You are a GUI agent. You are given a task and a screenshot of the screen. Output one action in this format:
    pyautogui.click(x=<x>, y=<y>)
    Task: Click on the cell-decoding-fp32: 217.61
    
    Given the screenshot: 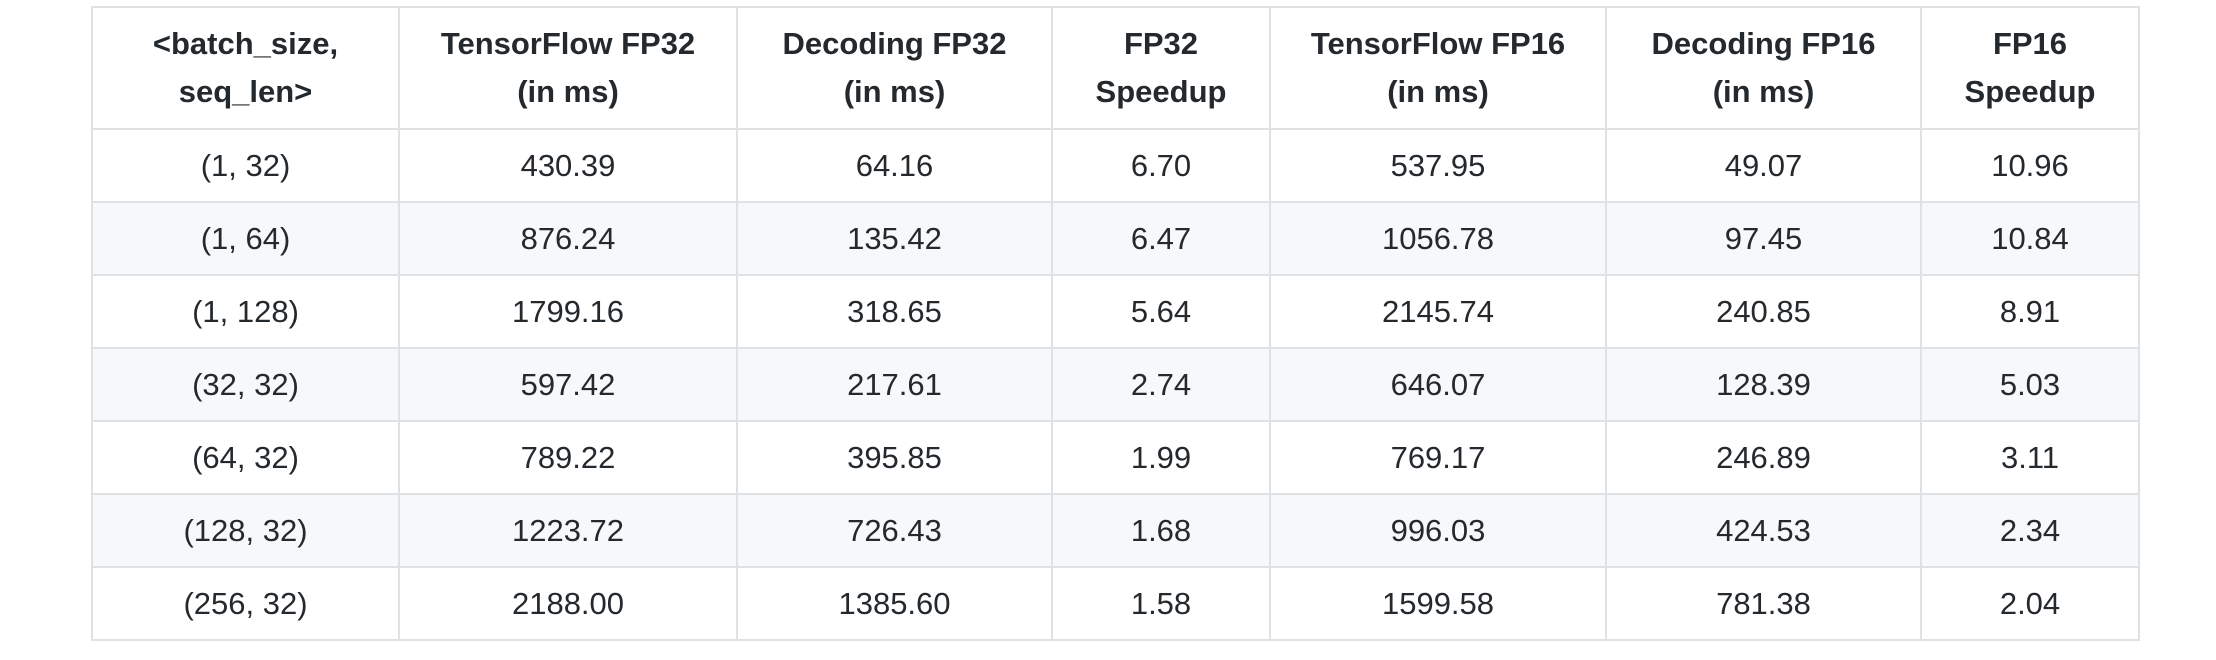 What is the action you would take?
    pyautogui.click(x=894, y=384)
    